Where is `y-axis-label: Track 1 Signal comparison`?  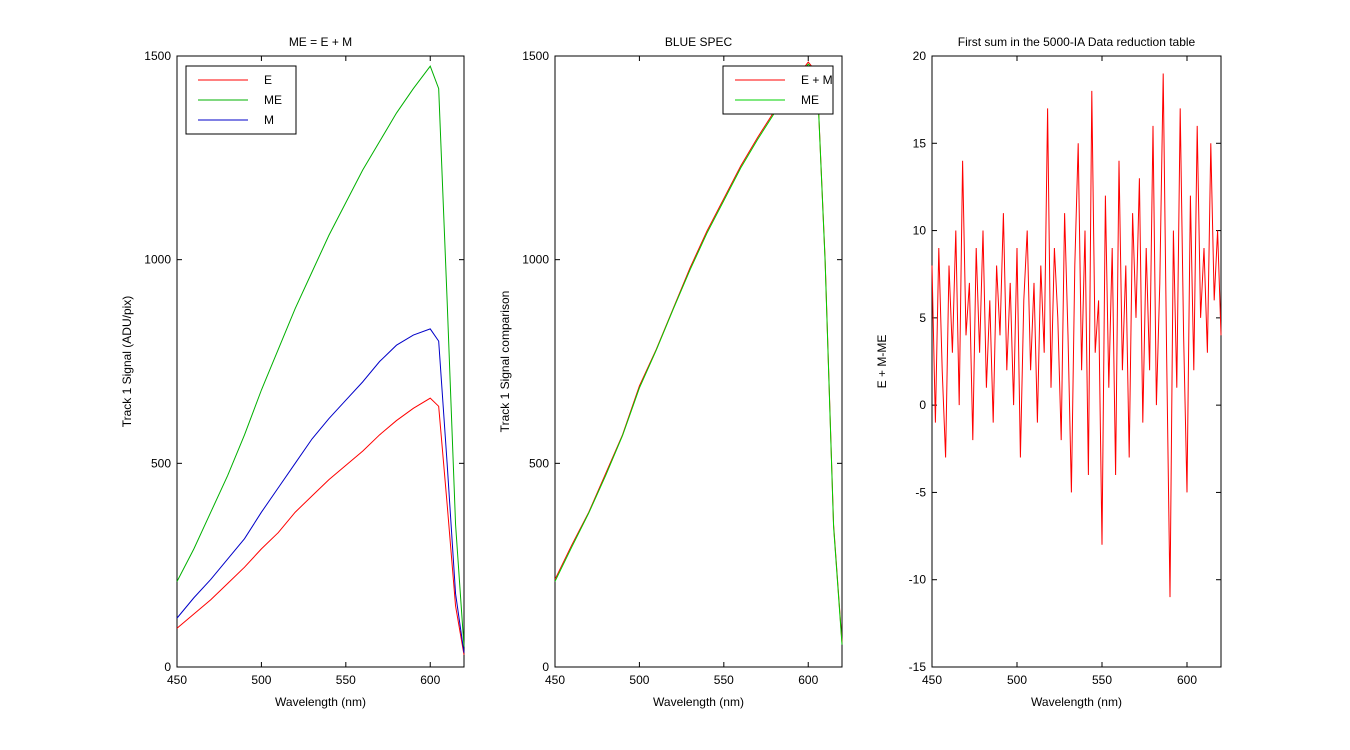
y-axis-label: Track 1 Signal comparison is located at coordinates (505, 362).